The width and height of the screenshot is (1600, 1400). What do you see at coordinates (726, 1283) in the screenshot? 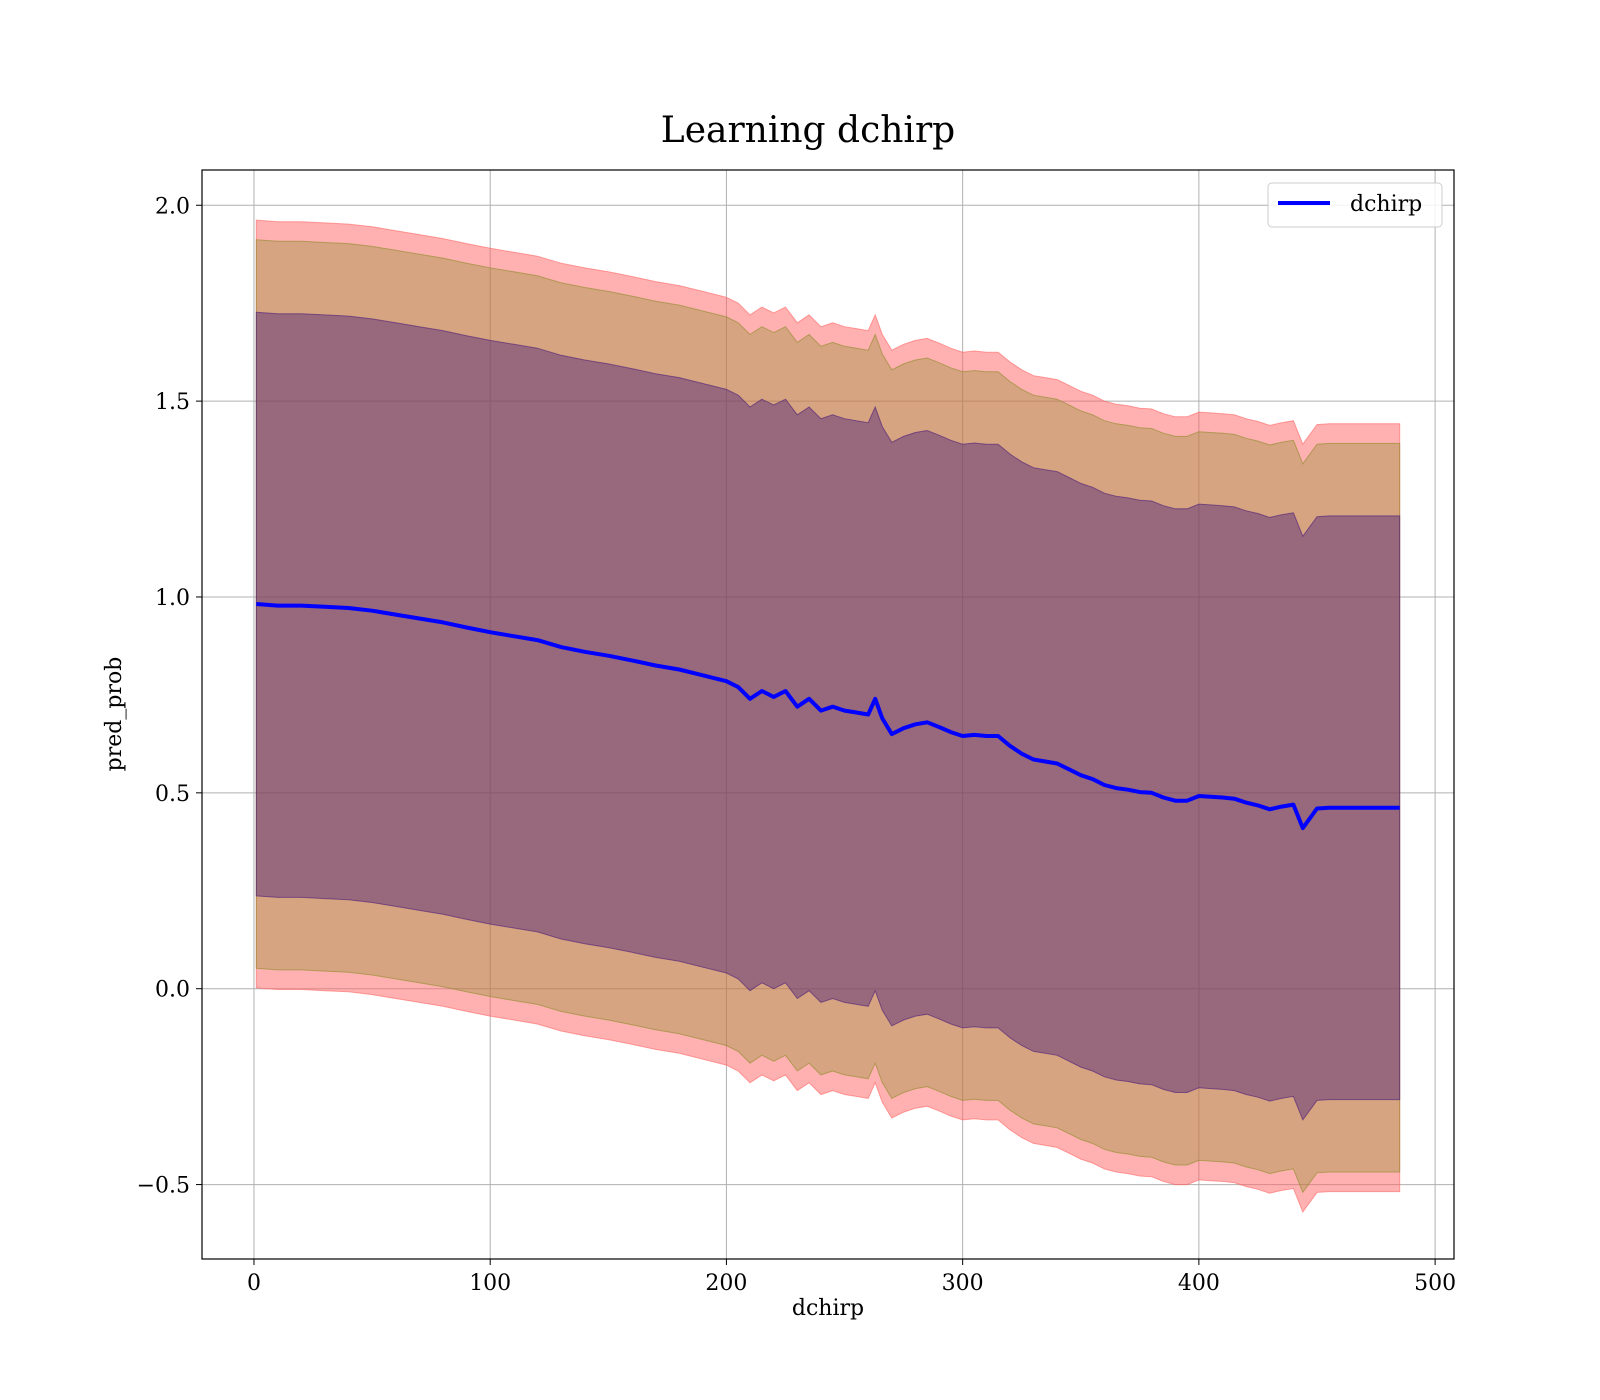
I see `x-tick-label-2: 200` at bounding box center [726, 1283].